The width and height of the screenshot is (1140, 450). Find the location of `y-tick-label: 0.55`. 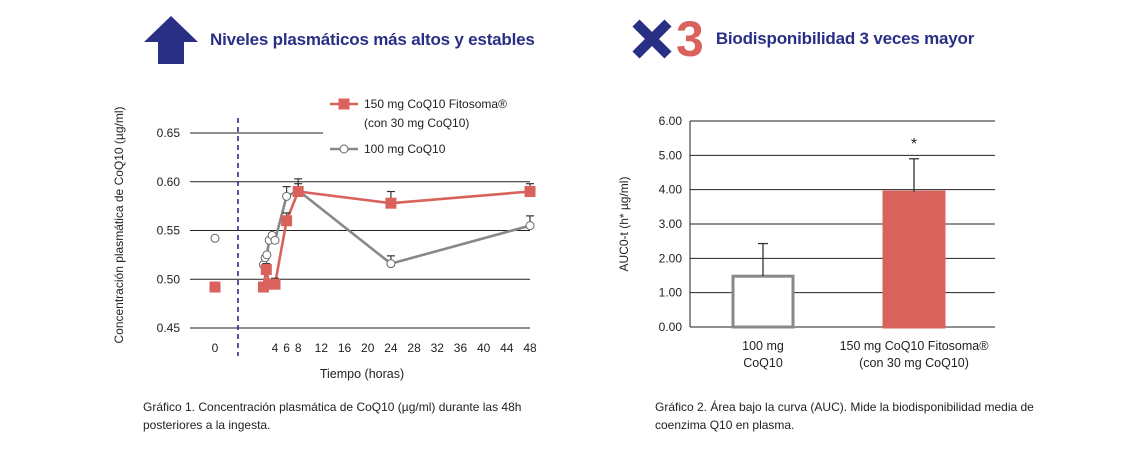

y-tick-label: 0.55 is located at coordinates (169, 231).